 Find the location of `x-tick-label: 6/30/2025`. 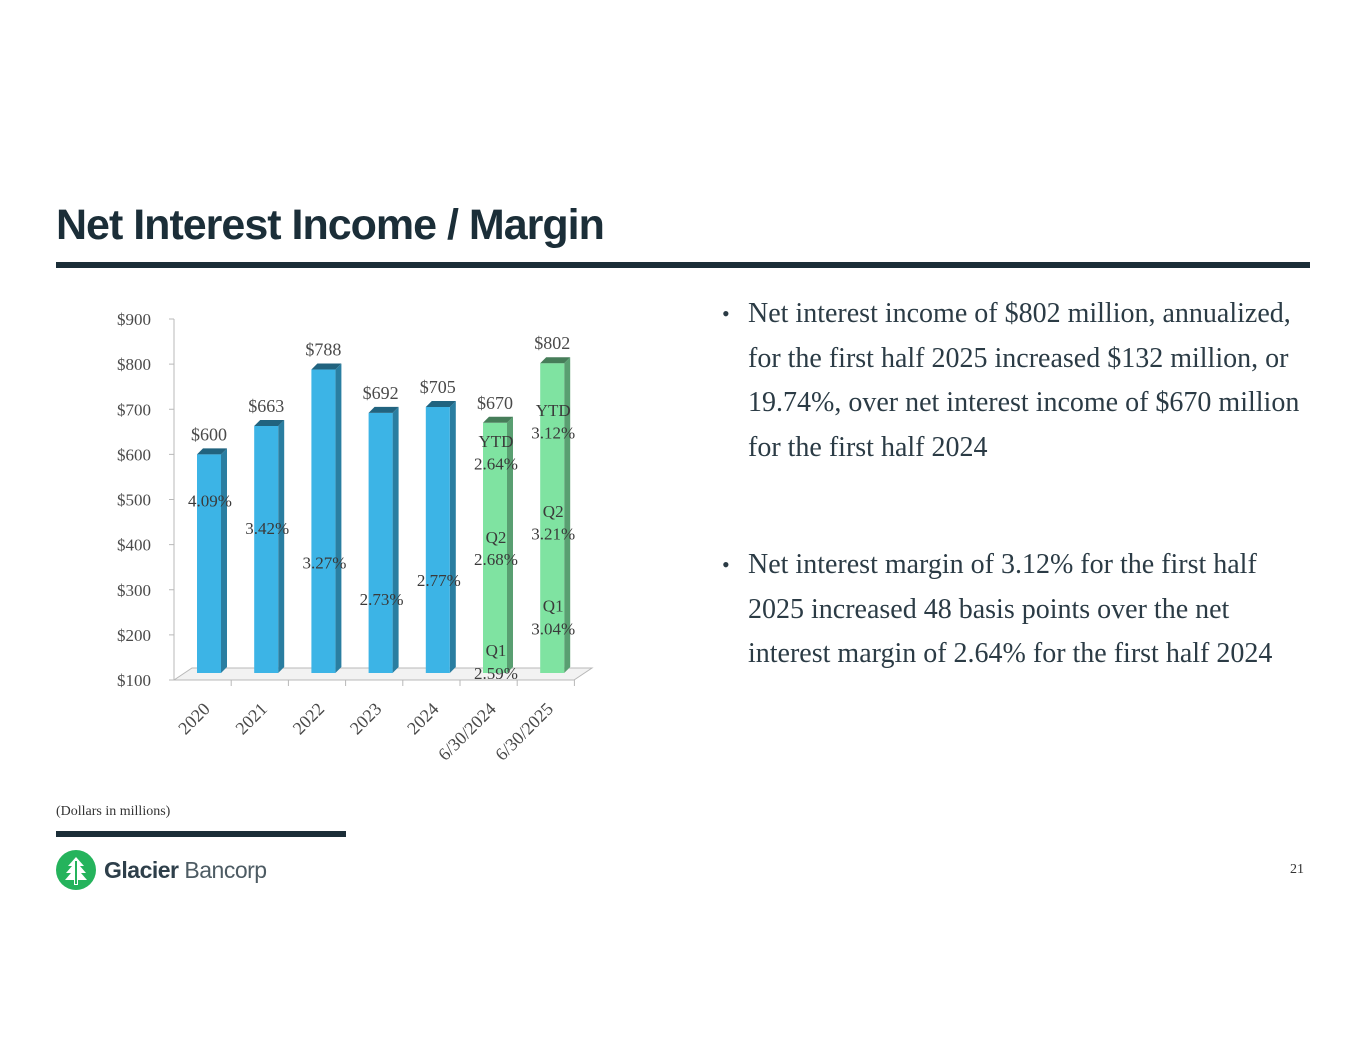

x-tick-label: 6/30/2025 is located at coordinates (524, 732).